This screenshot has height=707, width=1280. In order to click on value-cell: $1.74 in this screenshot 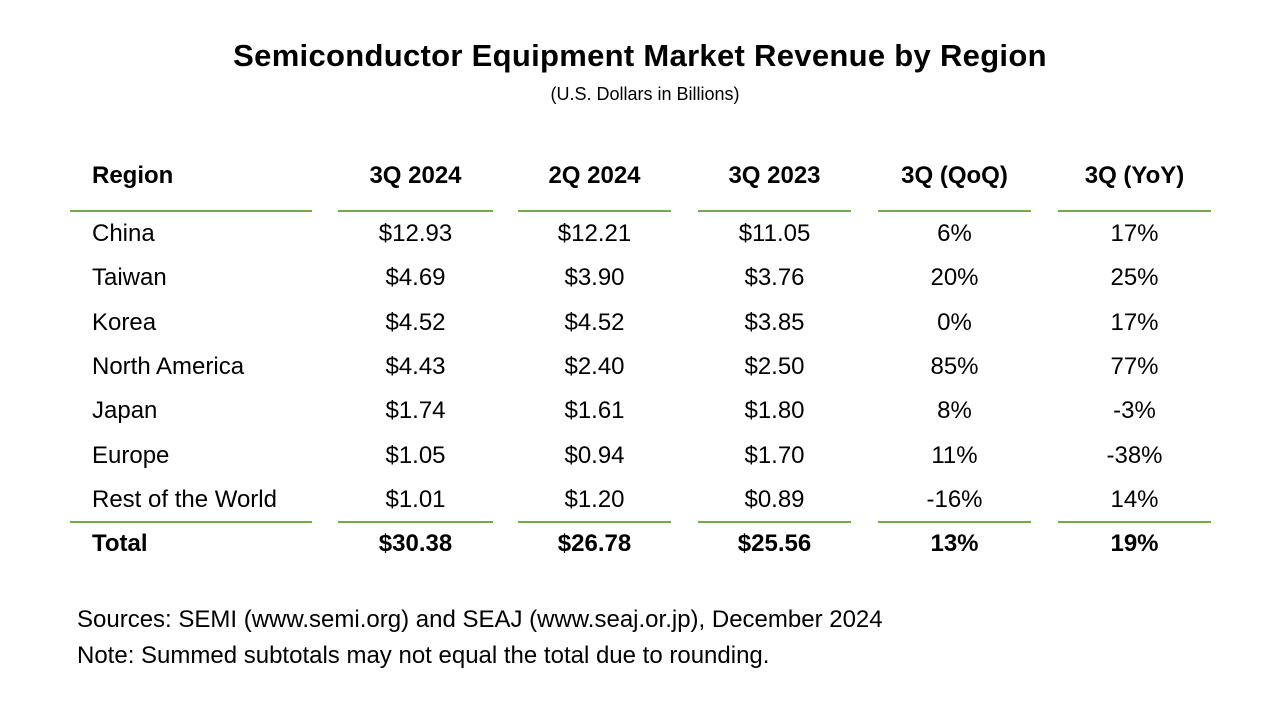, I will do `click(415, 410)`.